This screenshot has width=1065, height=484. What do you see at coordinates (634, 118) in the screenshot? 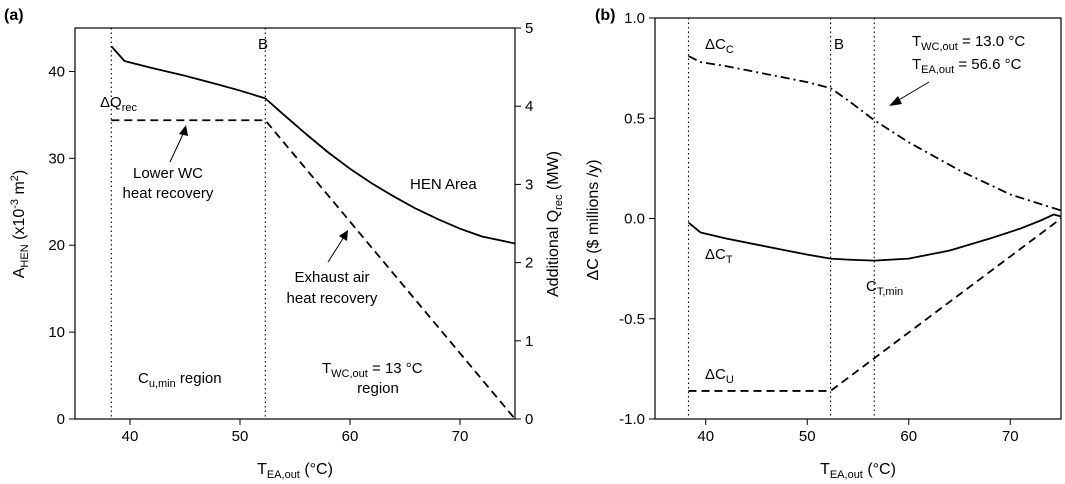
I see `plot-b-y-tick-label: 0.5` at bounding box center [634, 118].